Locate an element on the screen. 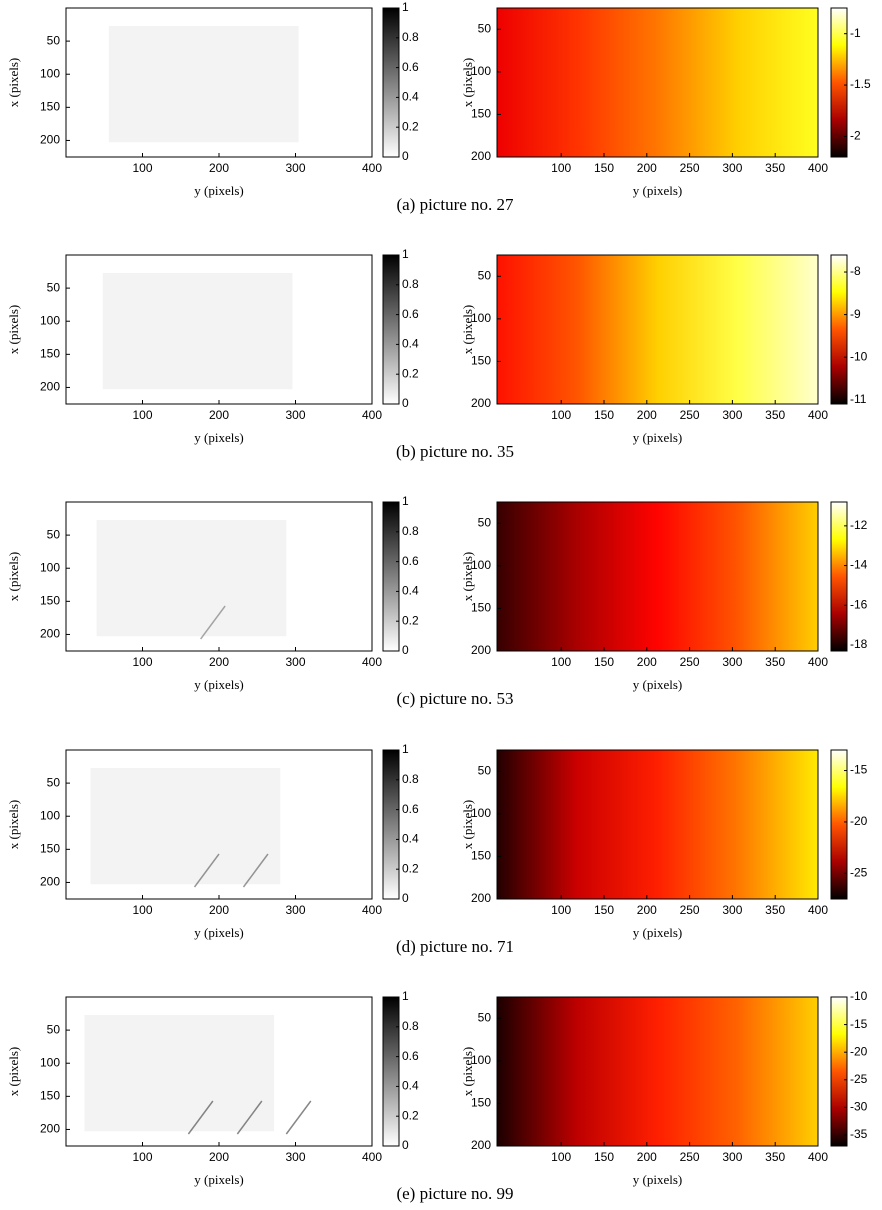  caption: (c) picture no. 53 is located at coordinates (454, 698).